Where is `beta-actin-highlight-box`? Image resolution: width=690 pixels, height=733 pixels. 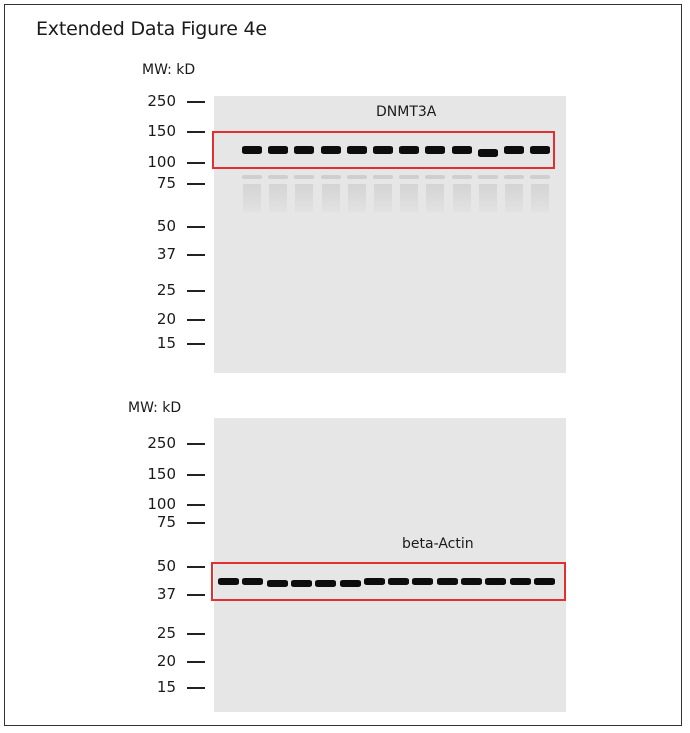 beta-actin-highlight-box is located at coordinates (388, 581).